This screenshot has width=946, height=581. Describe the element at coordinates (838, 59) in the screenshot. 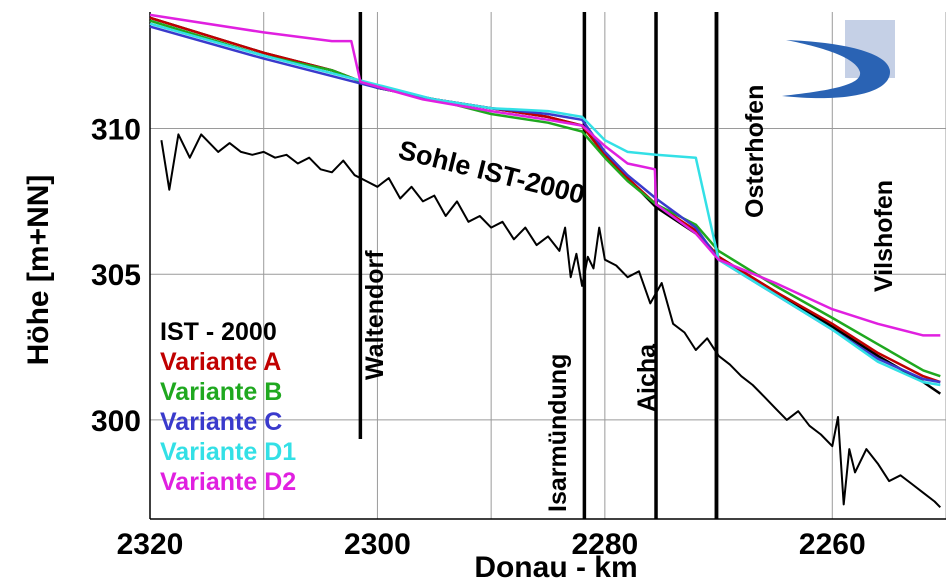

I see `baw-logo` at that location.